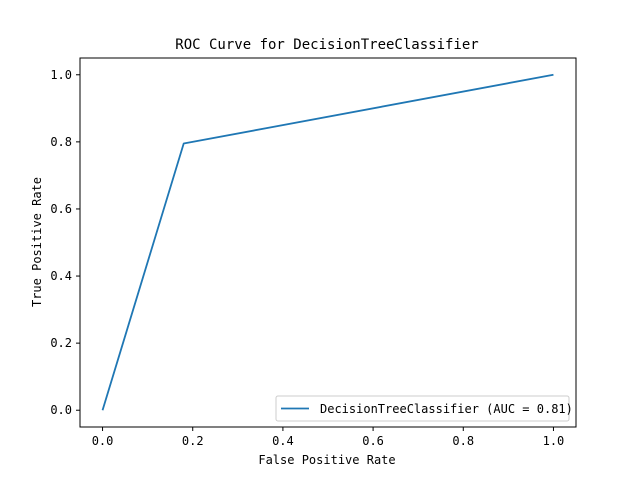 The height and width of the screenshot is (480, 640). I want to click on x-tick-label: 0.6, so click(373, 441).